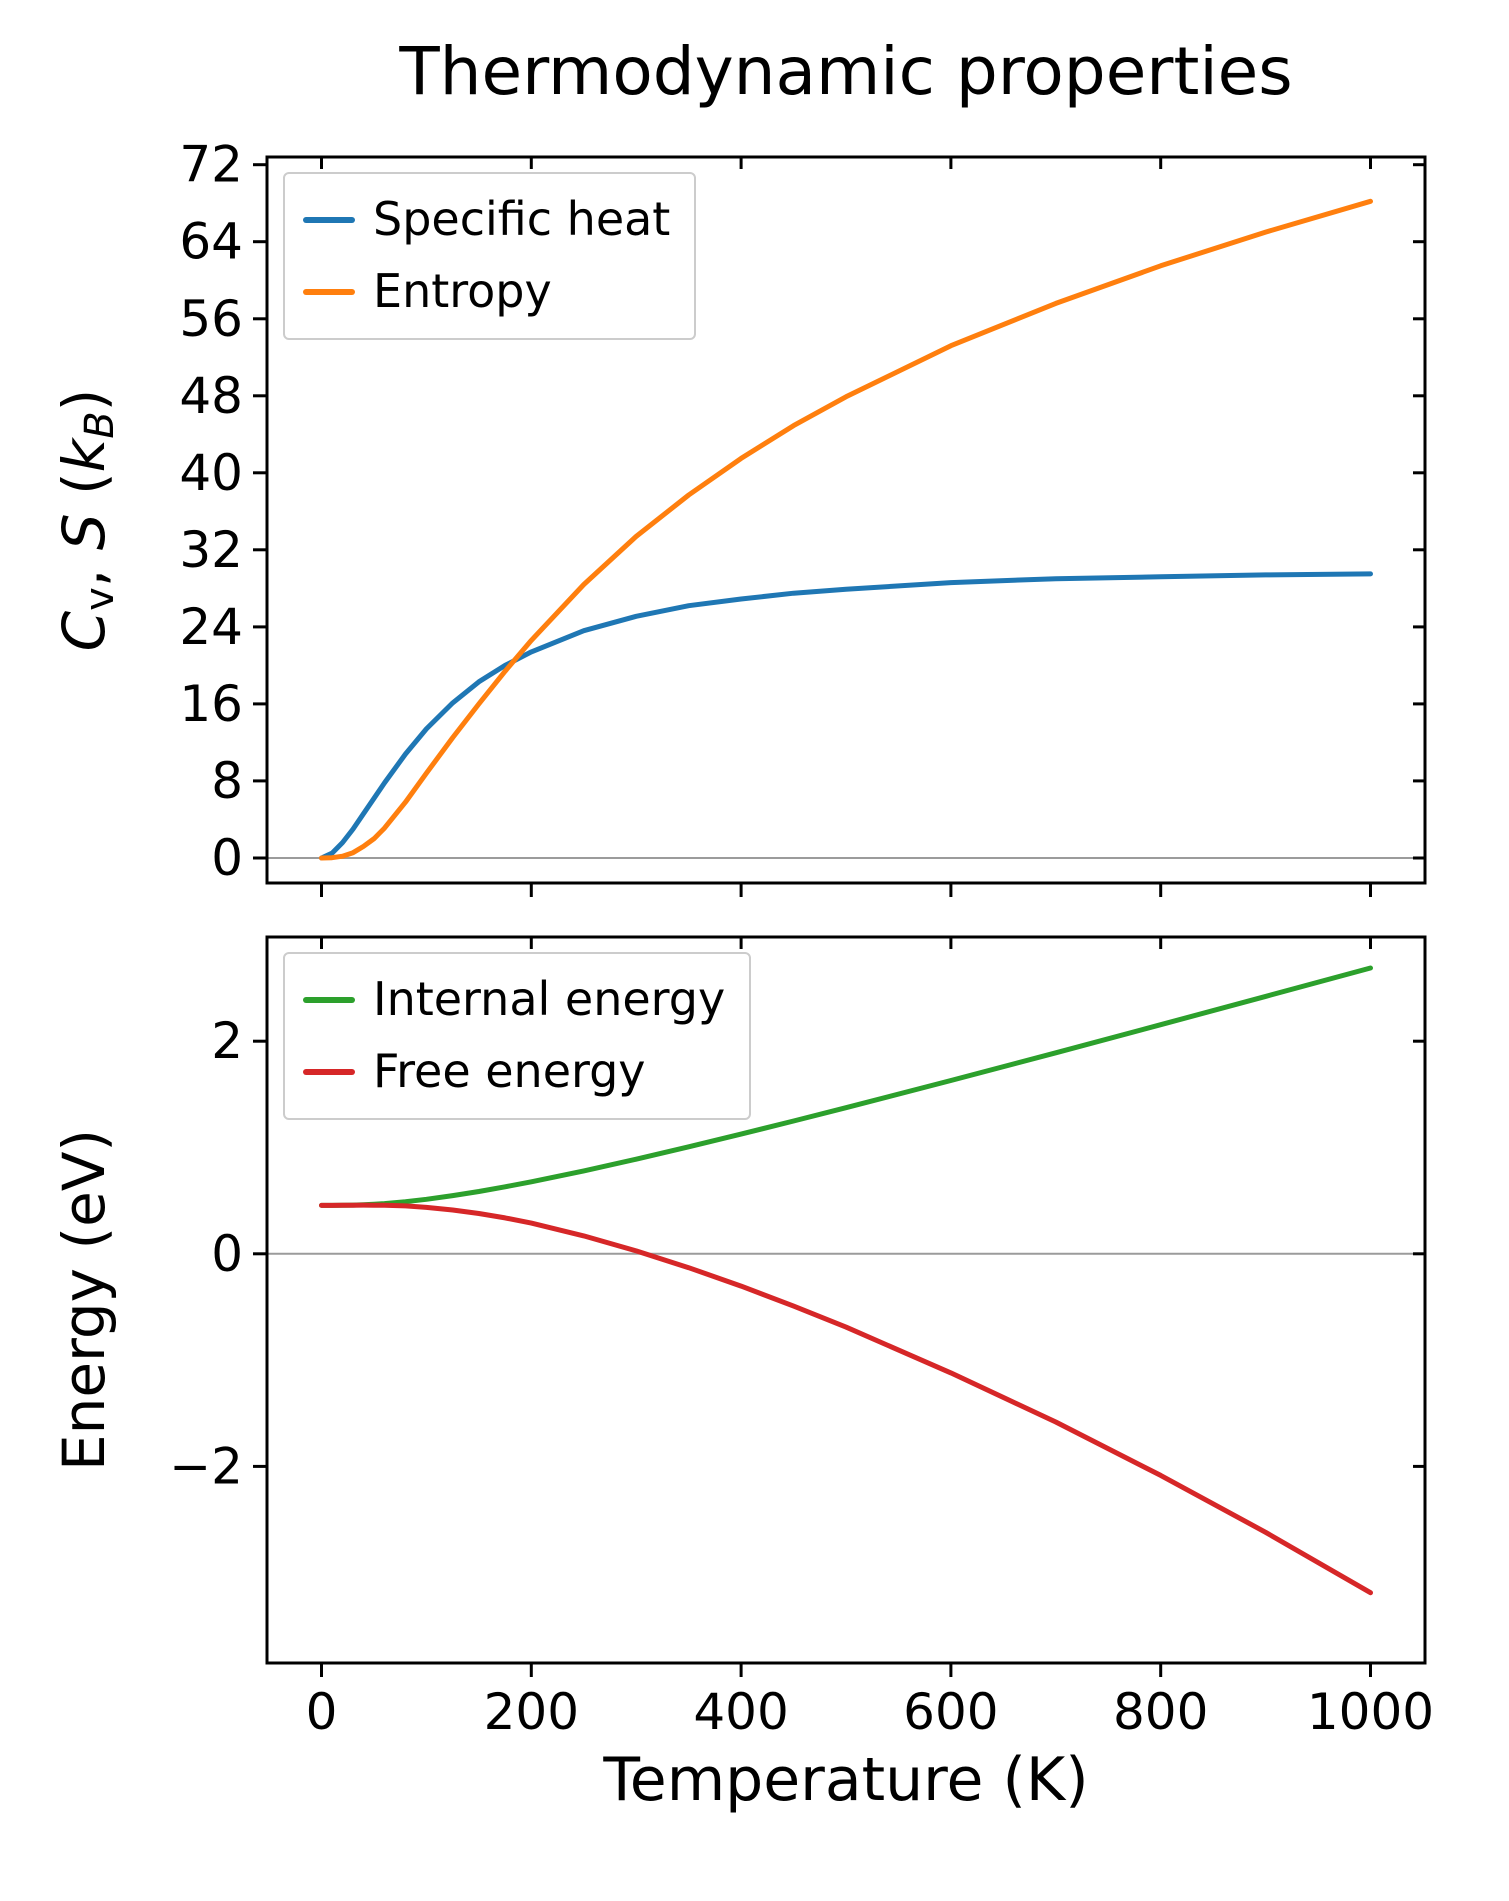 The image size is (1509, 1901). I want to click on y-axis-label-segment: v, so click(100, 599).